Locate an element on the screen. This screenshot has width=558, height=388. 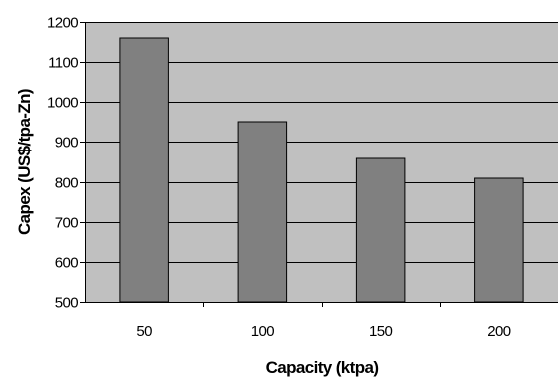
y-tick-label: 1100 is located at coordinates (63, 63).